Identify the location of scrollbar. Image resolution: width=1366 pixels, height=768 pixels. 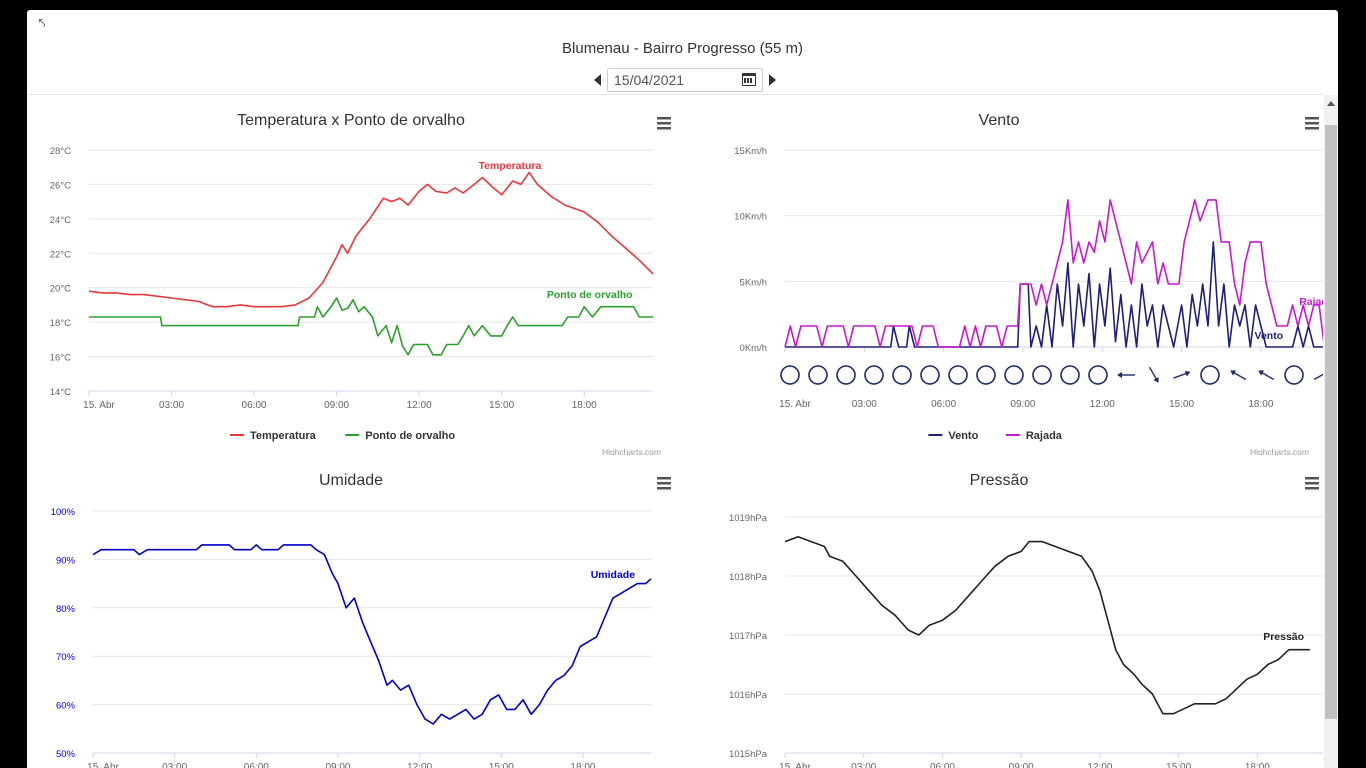
(1331, 431).